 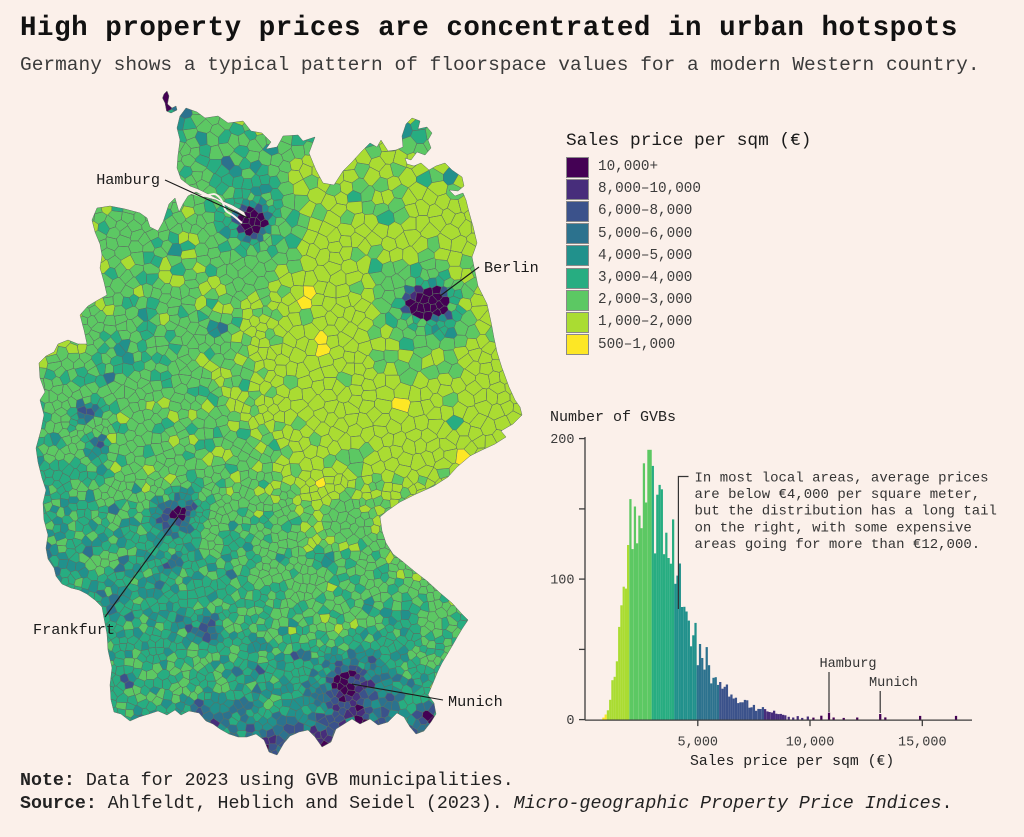 I want to click on svg-text: 100, so click(x=562, y=581).